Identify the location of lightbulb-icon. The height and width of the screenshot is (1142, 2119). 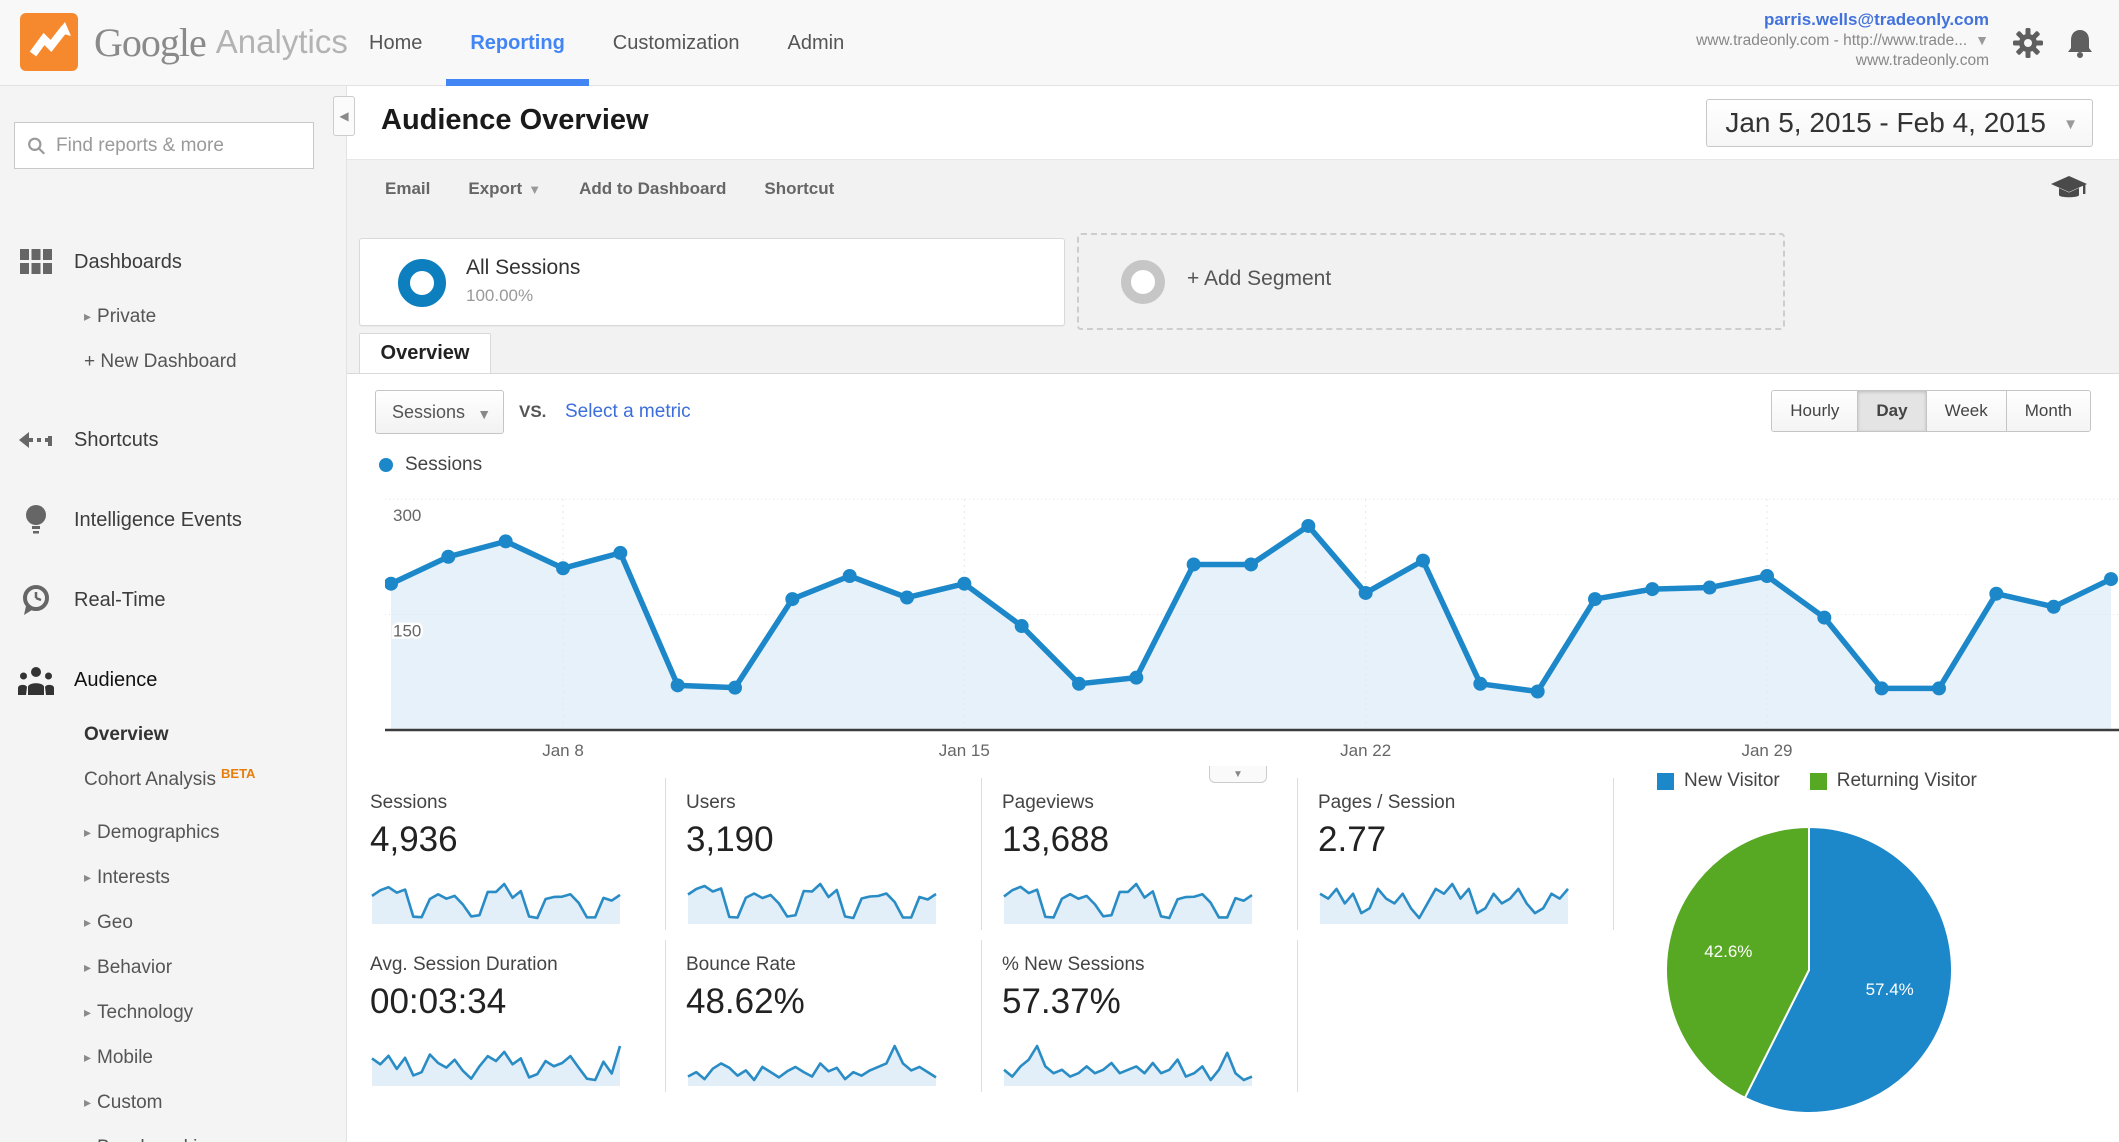
(36, 520).